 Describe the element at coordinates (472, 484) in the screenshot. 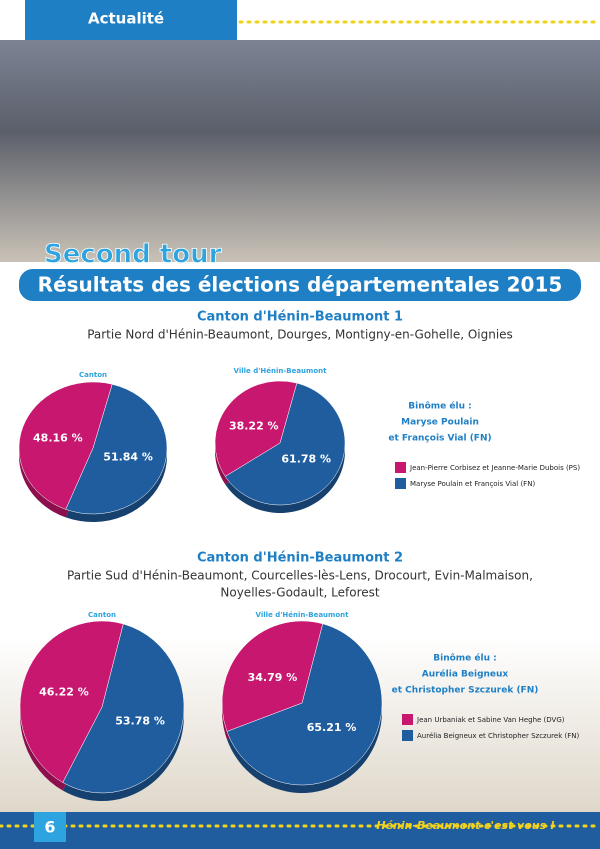

I see `legend-label: Maryse Poulain et François Vial (FN)` at that location.